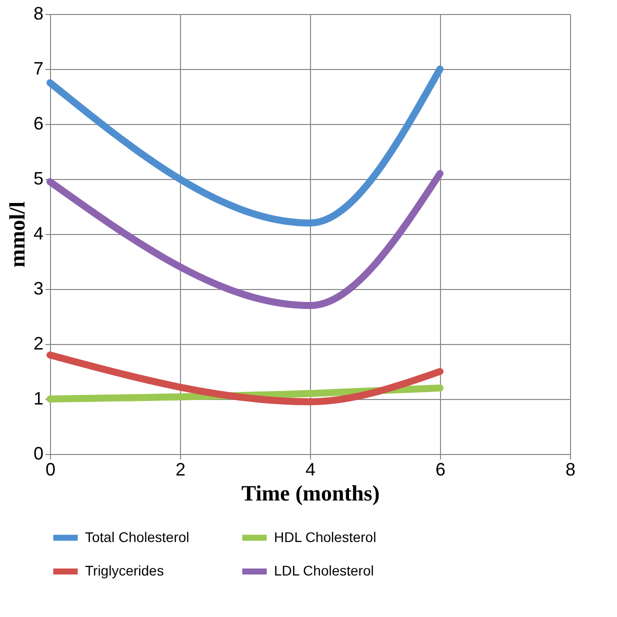  What do you see at coordinates (38, 344) in the screenshot?
I see `y-tick-label: 2` at bounding box center [38, 344].